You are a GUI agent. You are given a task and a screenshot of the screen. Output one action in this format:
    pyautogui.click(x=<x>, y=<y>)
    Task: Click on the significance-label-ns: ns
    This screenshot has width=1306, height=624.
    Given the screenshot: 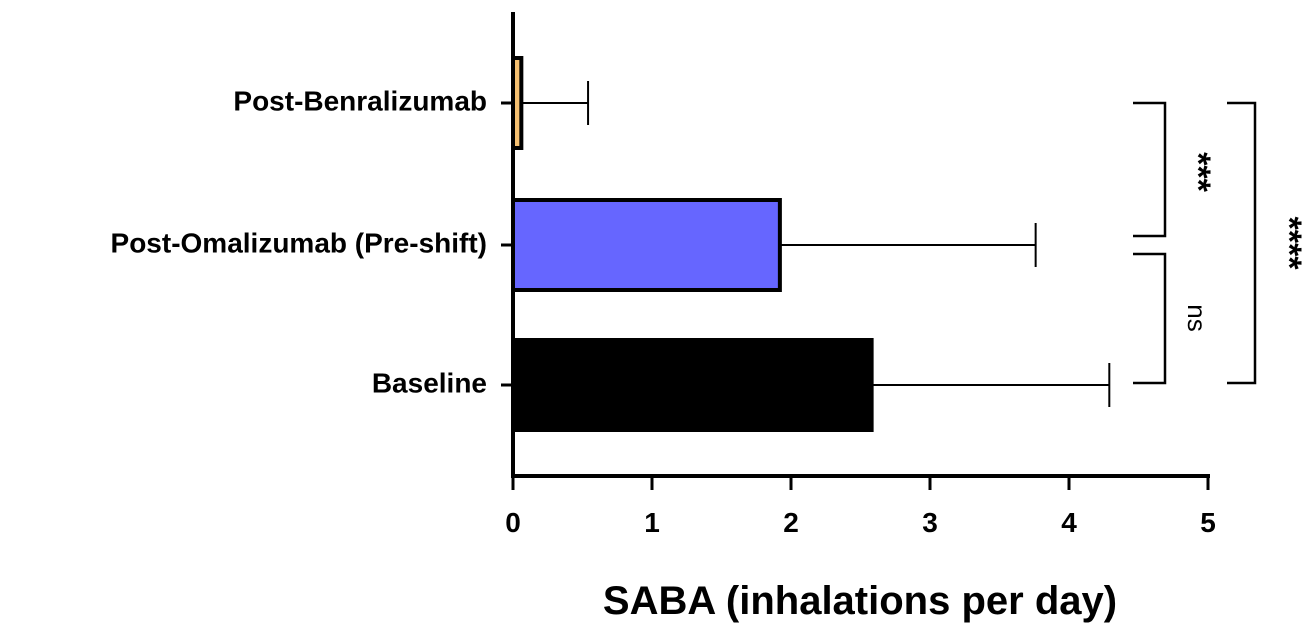 What is the action you would take?
    pyautogui.click(x=1197, y=317)
    